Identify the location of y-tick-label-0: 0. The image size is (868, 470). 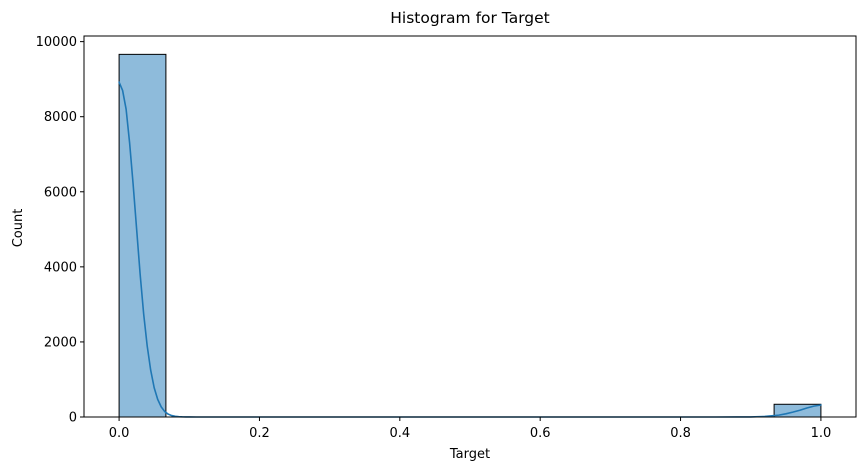
(73, 418).